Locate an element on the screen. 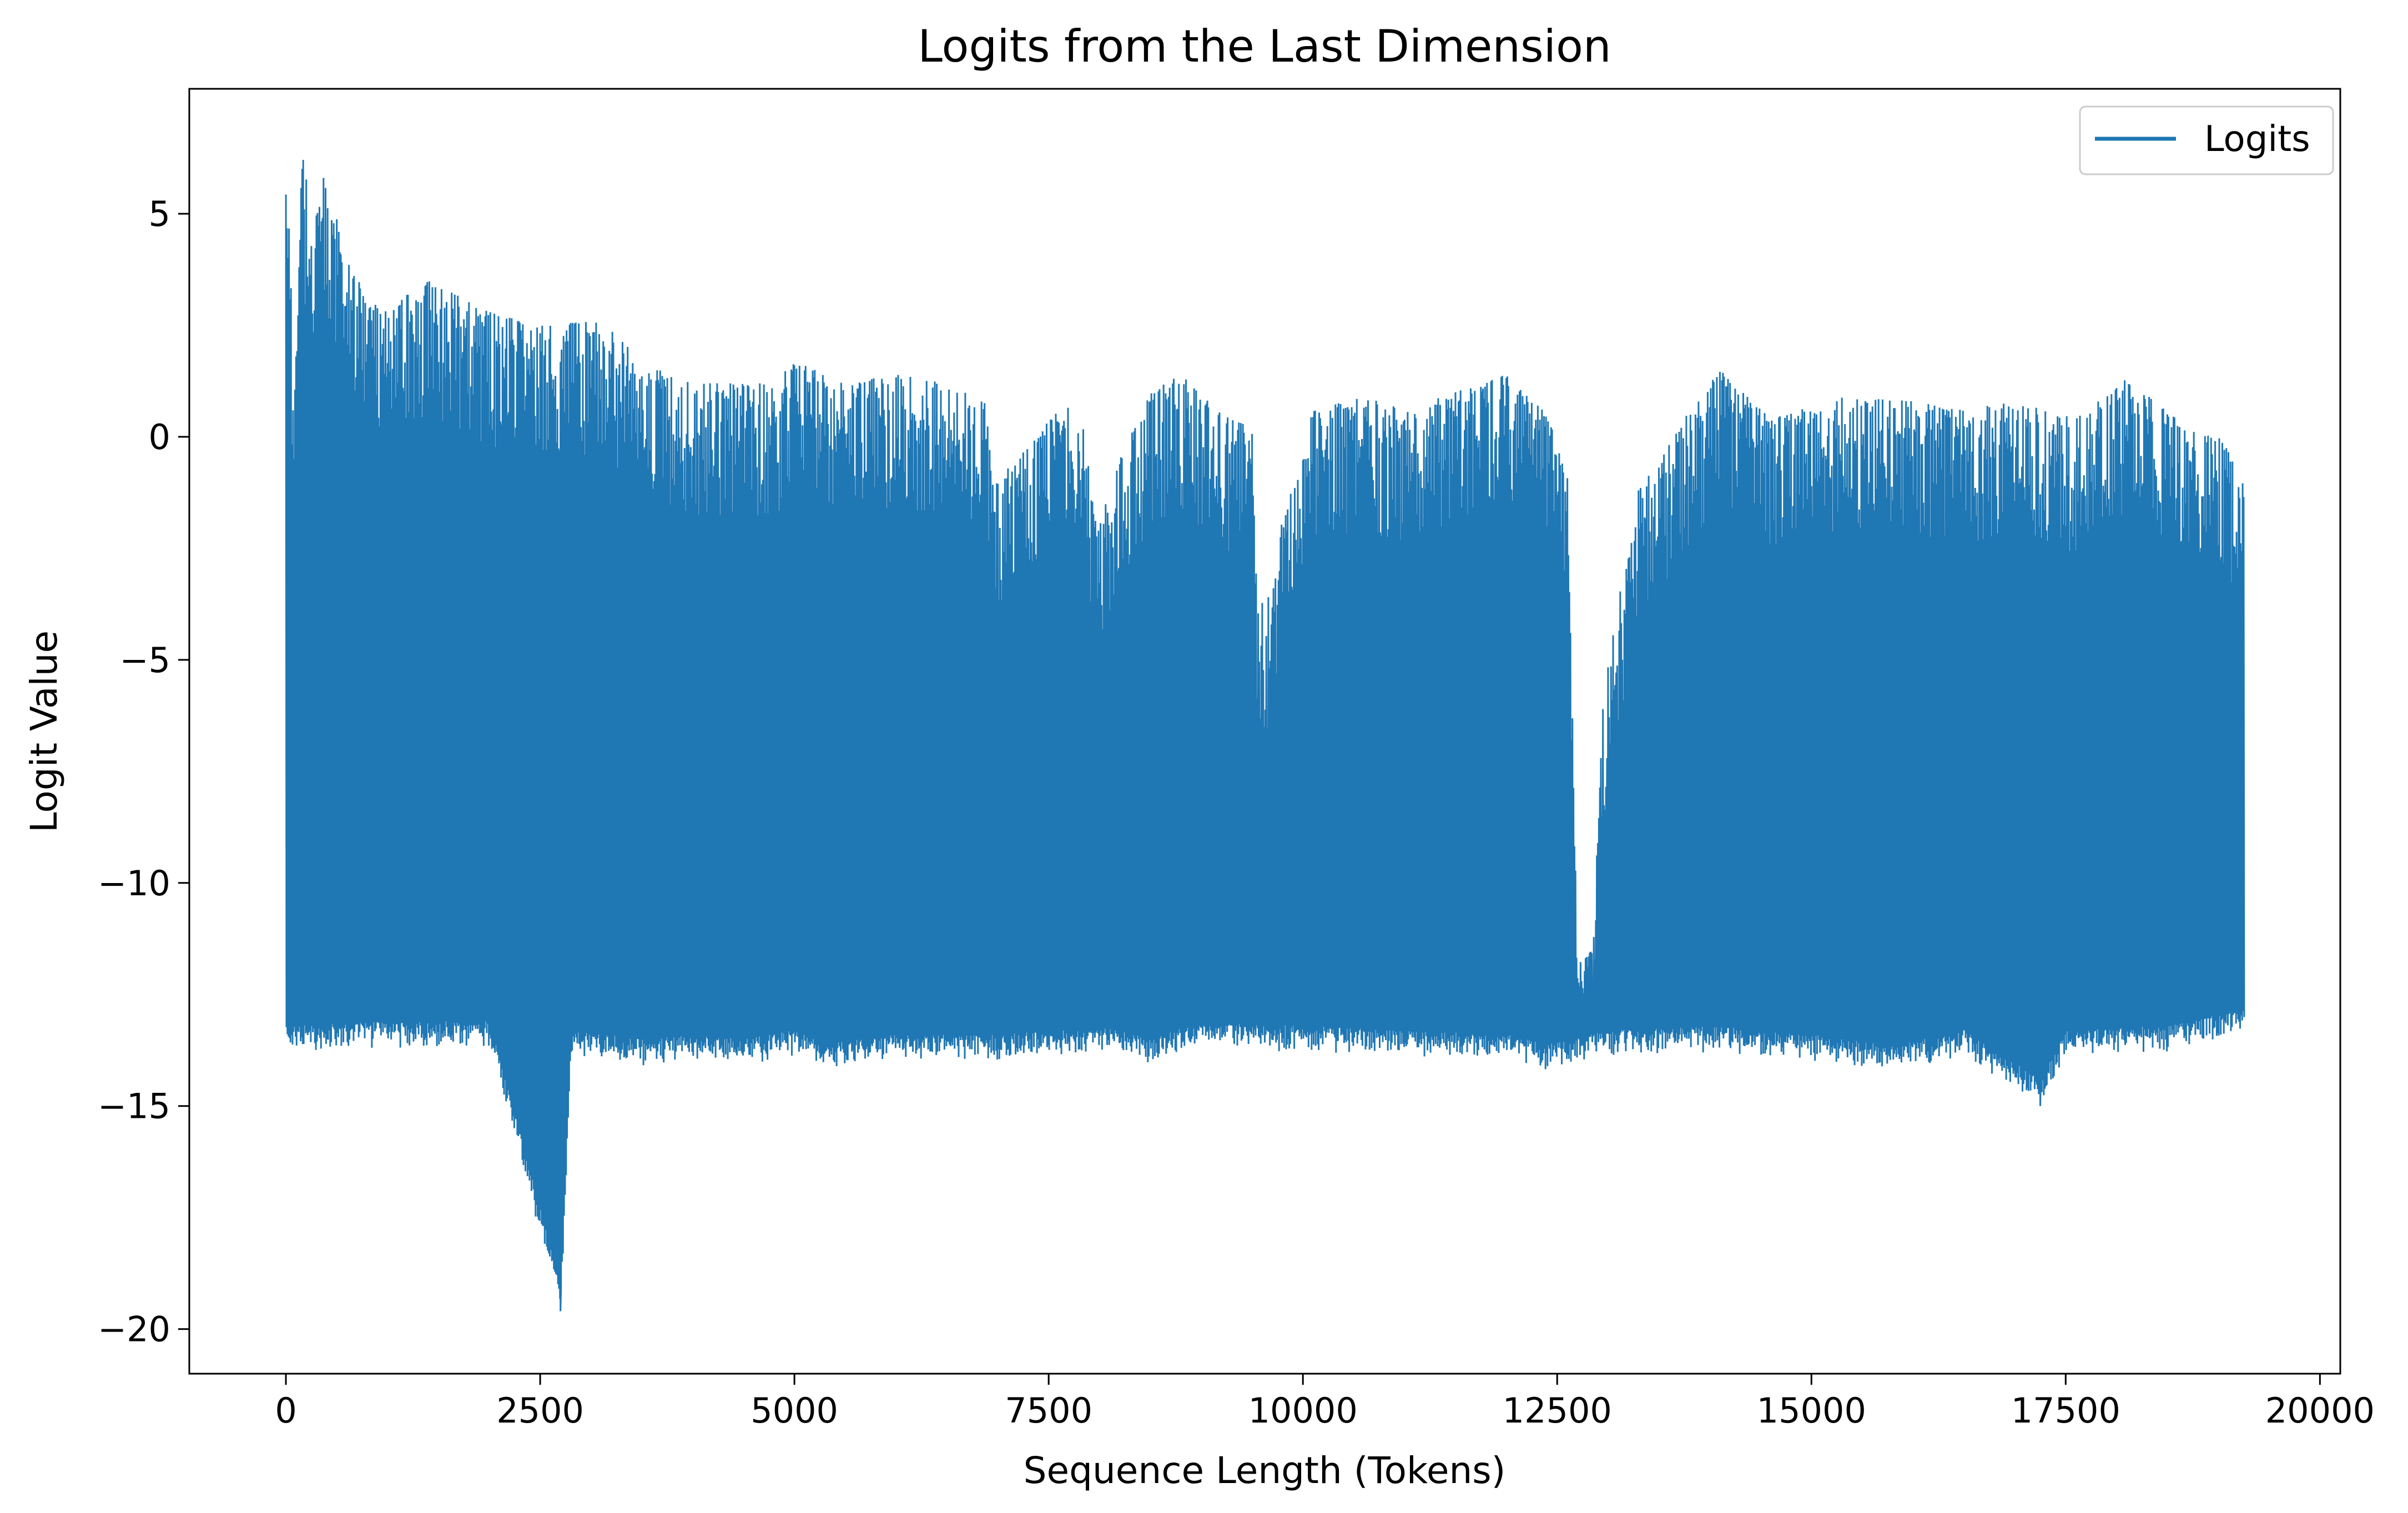 The image size is (2408, 1513). x-tick-label: 20000 is located at coordinates (2320, 1411).